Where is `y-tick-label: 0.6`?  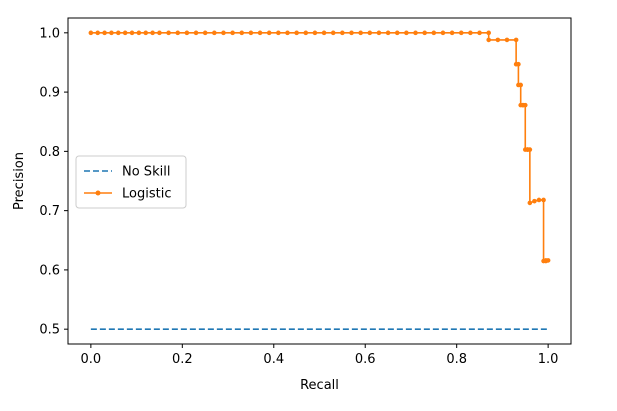 y-tick-label: 0.6 is located at coordinates (49, 270).